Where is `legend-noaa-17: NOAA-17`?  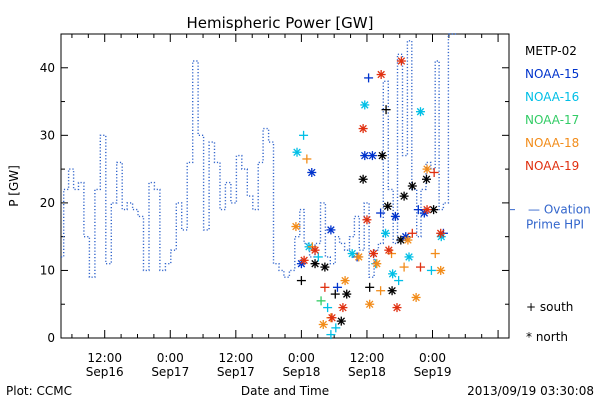
legend-noaa-17: NOAA-17 is located at coordinates (552, 120).